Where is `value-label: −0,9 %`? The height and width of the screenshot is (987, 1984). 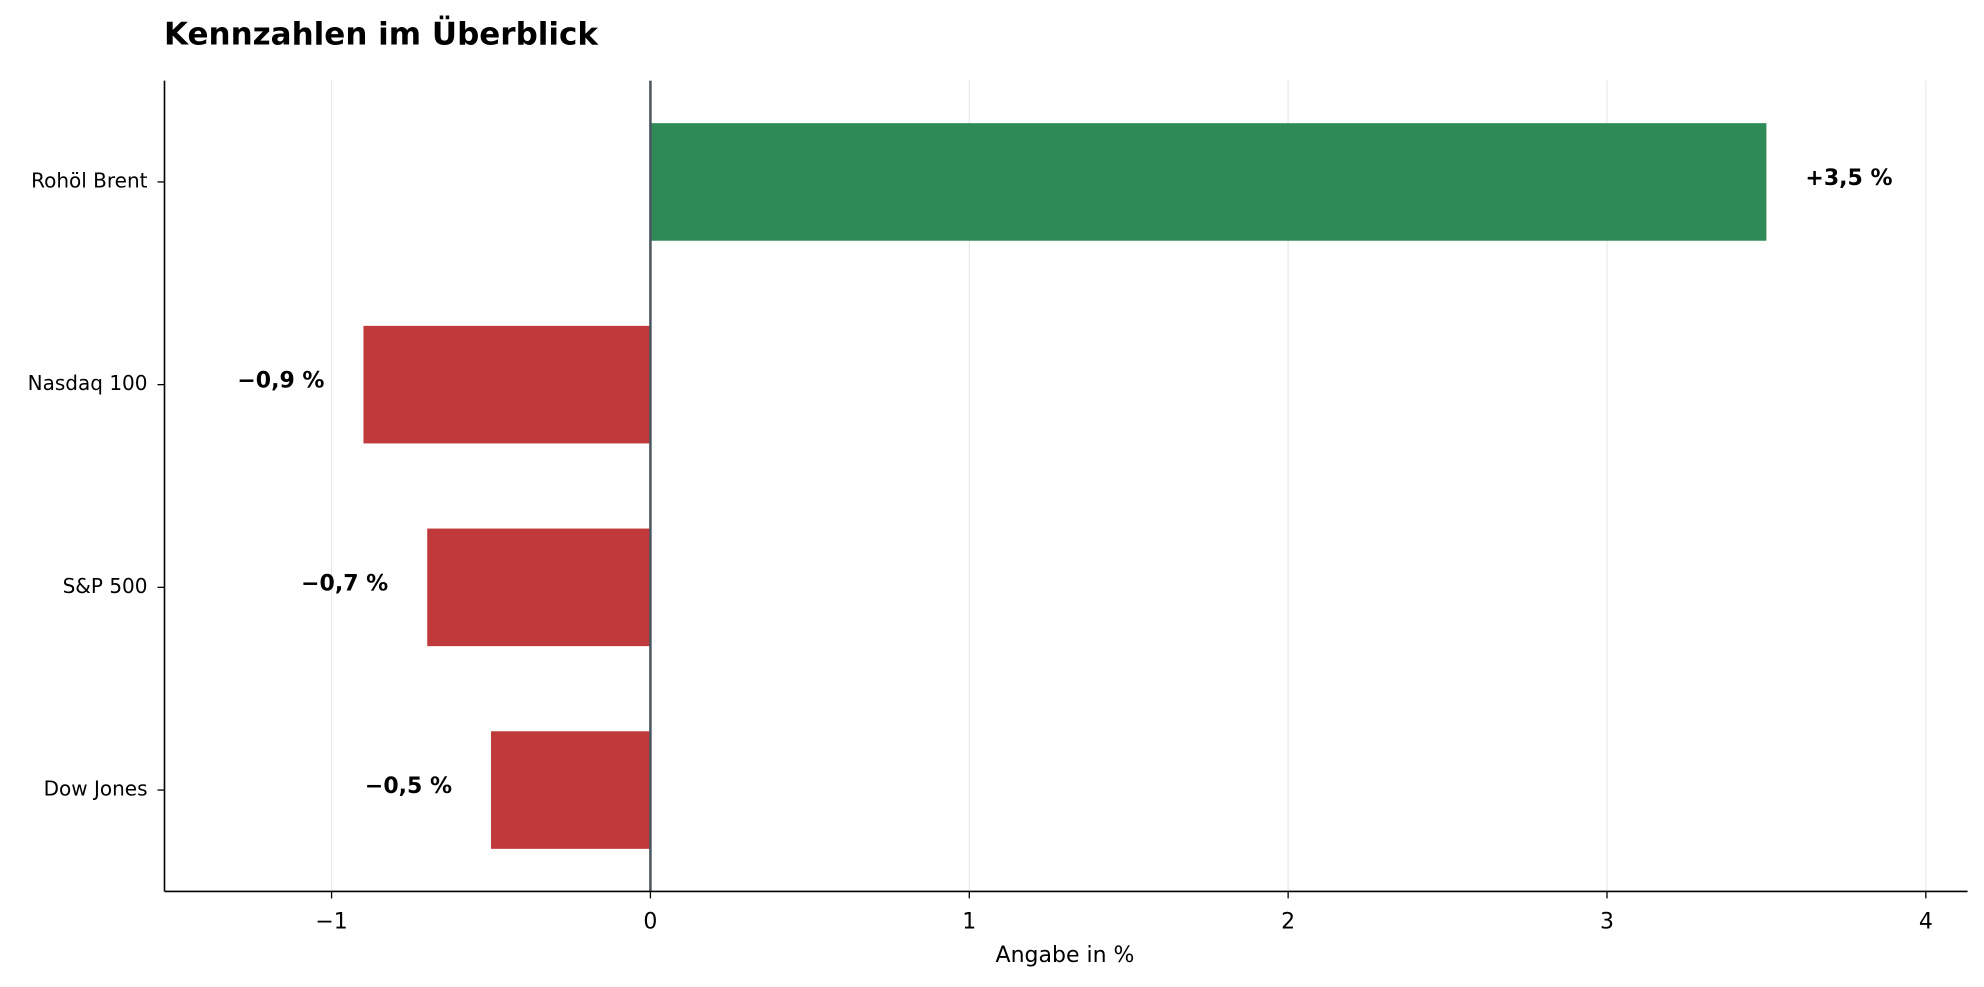
value-label: −0,9 % is located at coordinates (280, 381).